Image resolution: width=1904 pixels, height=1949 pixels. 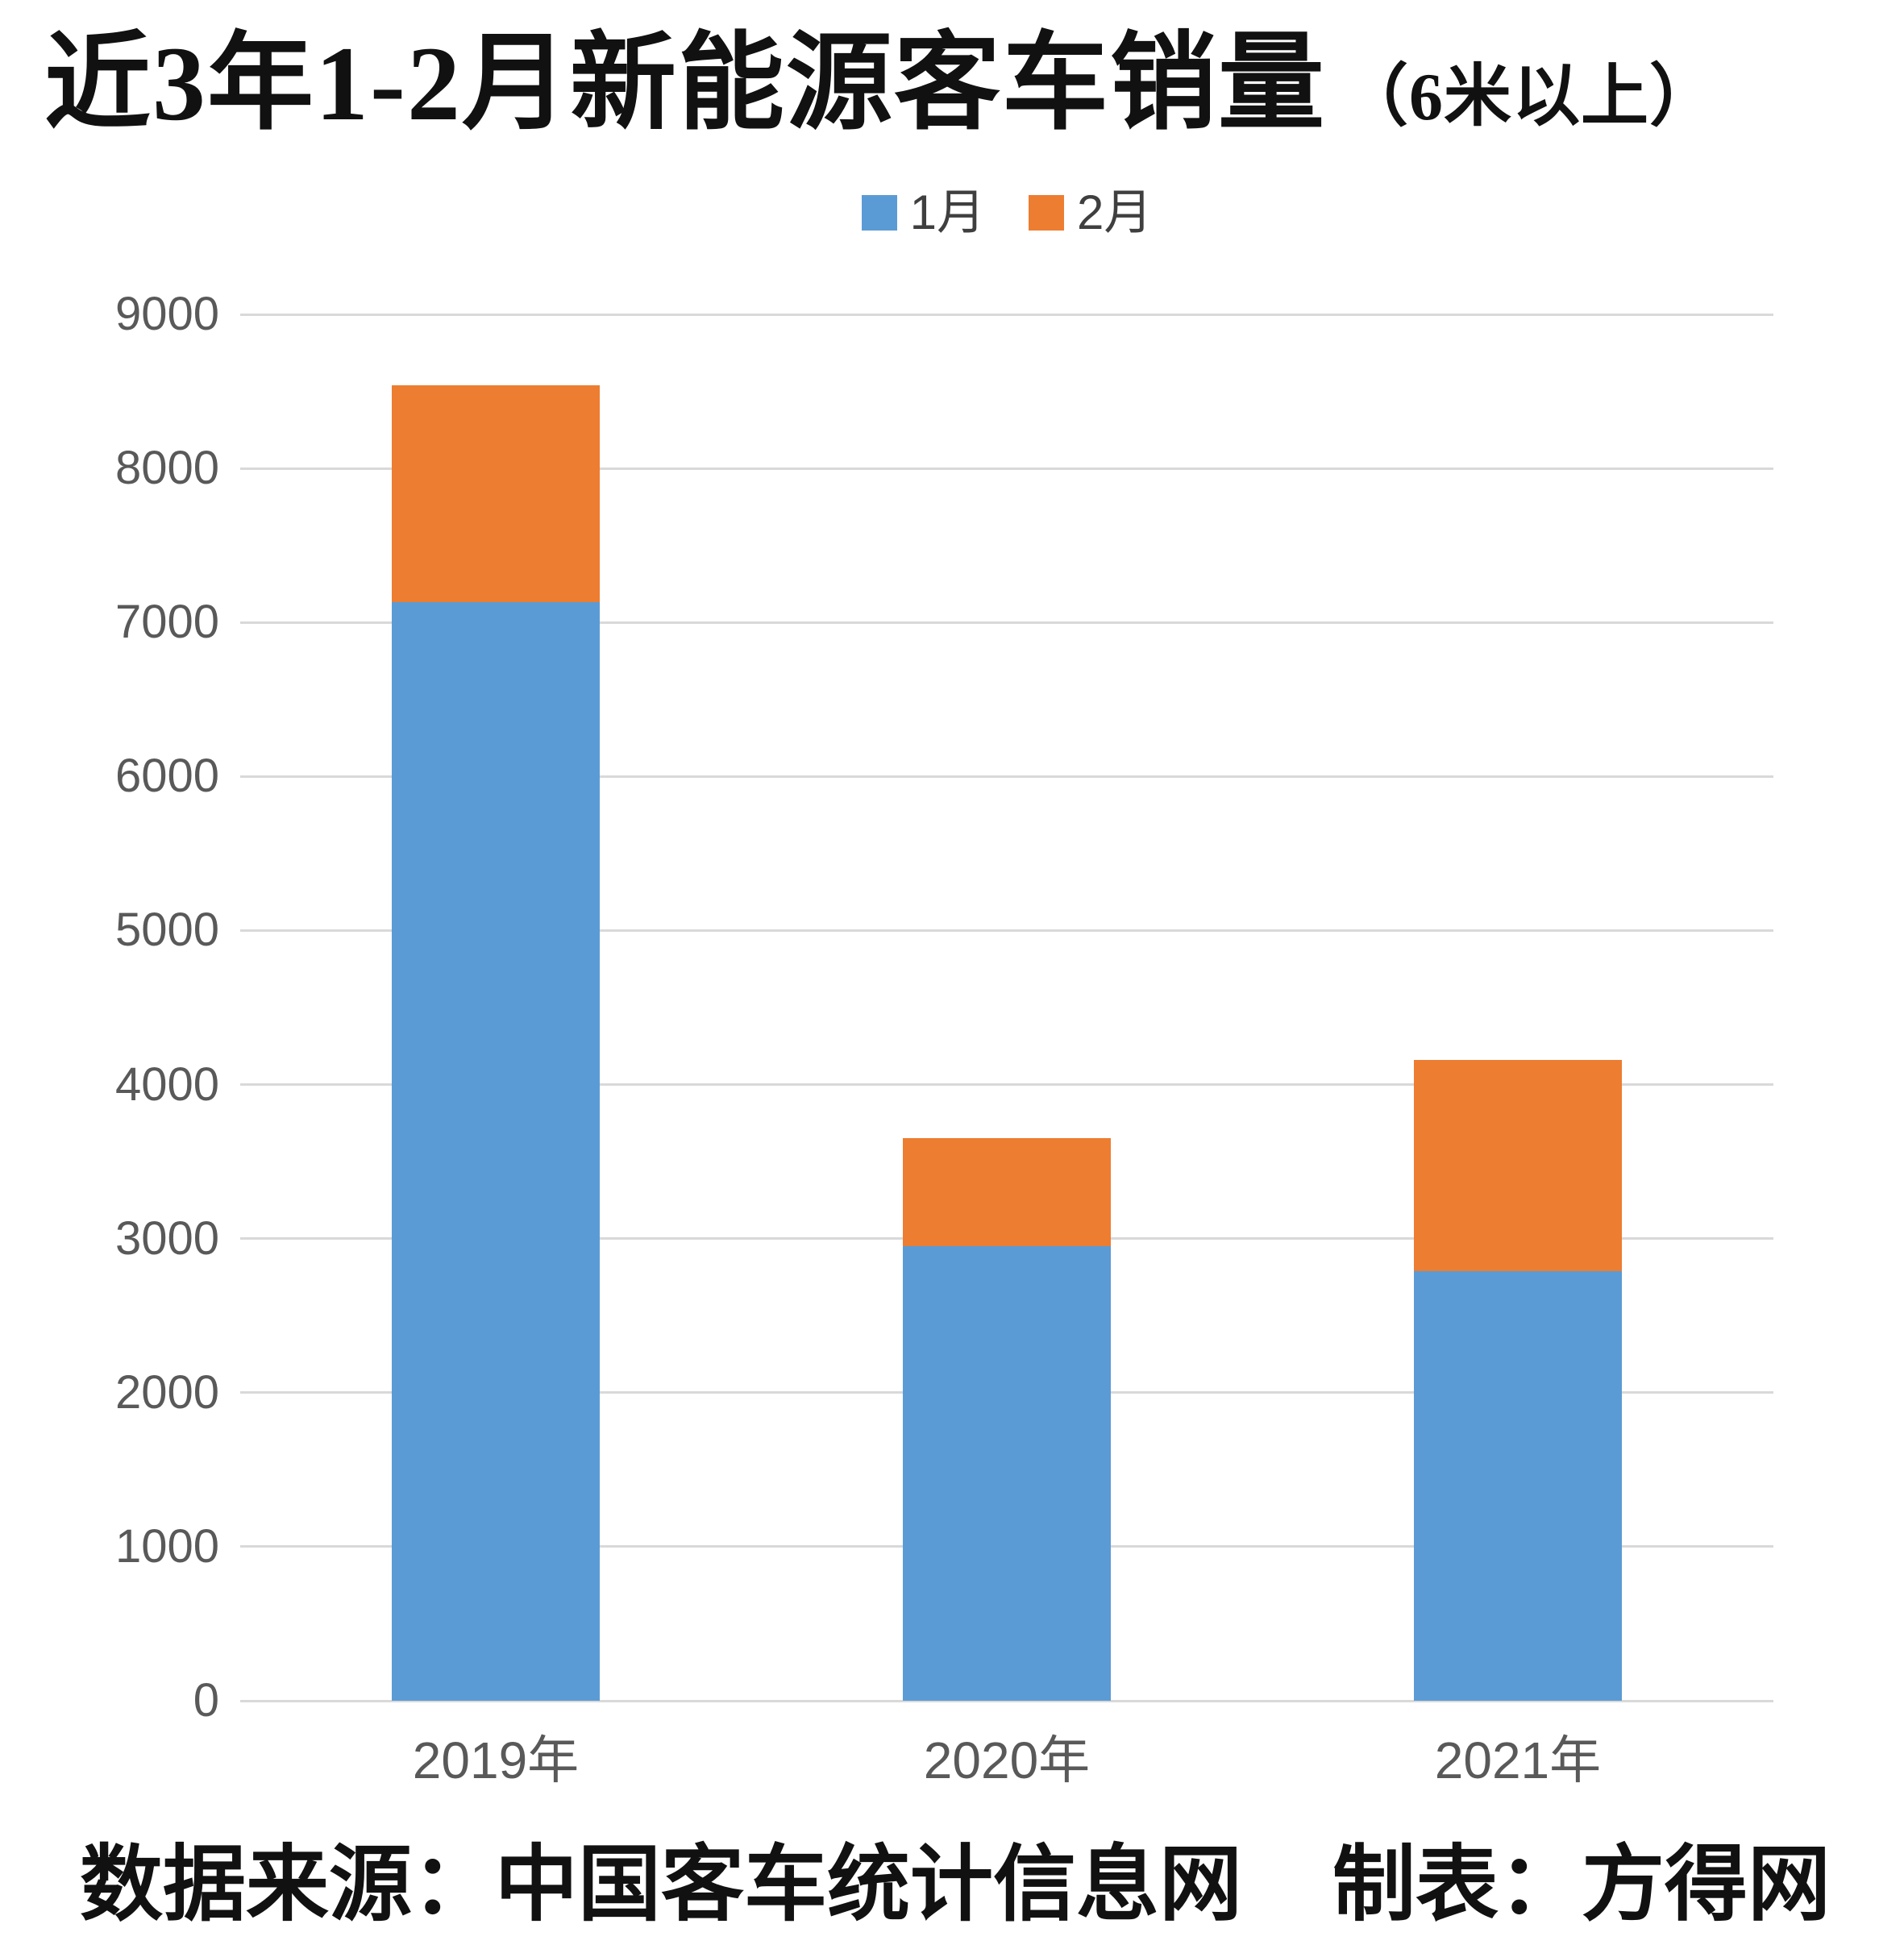 I want to click on legend-label: 1月, so click(x=947, y=212).